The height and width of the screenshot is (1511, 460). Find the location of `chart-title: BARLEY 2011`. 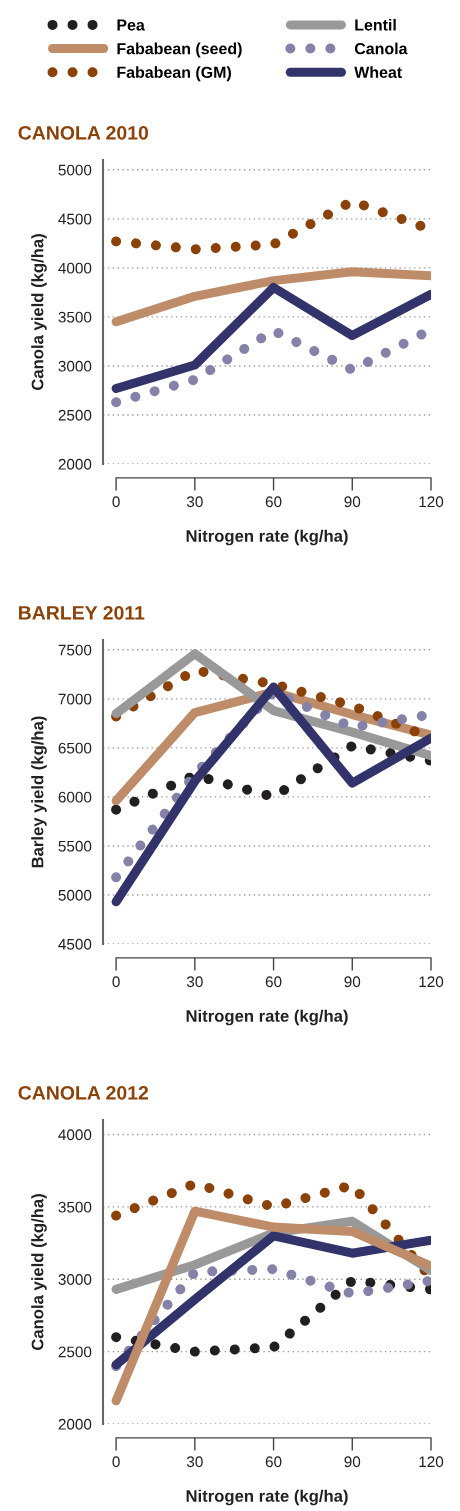

chart-title: BARLEY 2011 is located at coordinates (82, 612).